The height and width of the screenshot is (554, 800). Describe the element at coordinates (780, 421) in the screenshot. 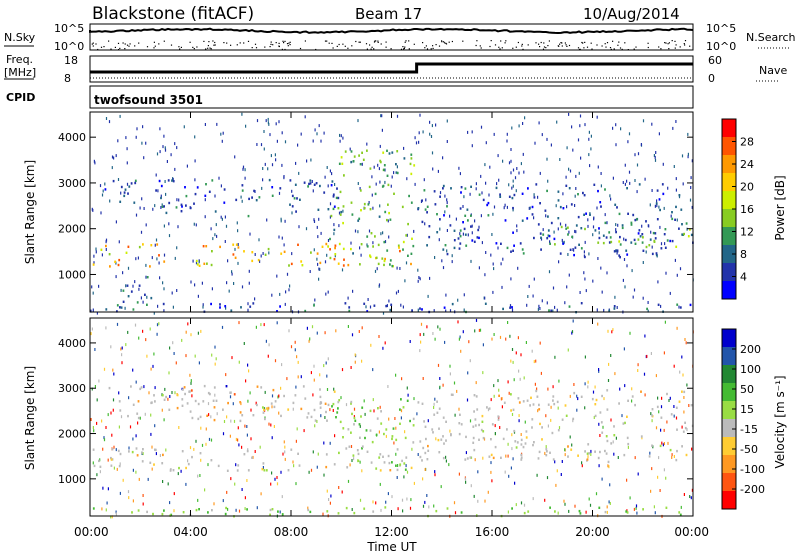

I see `velocity-colorbar-label: Velocity [m s⁻¹]` at that location.